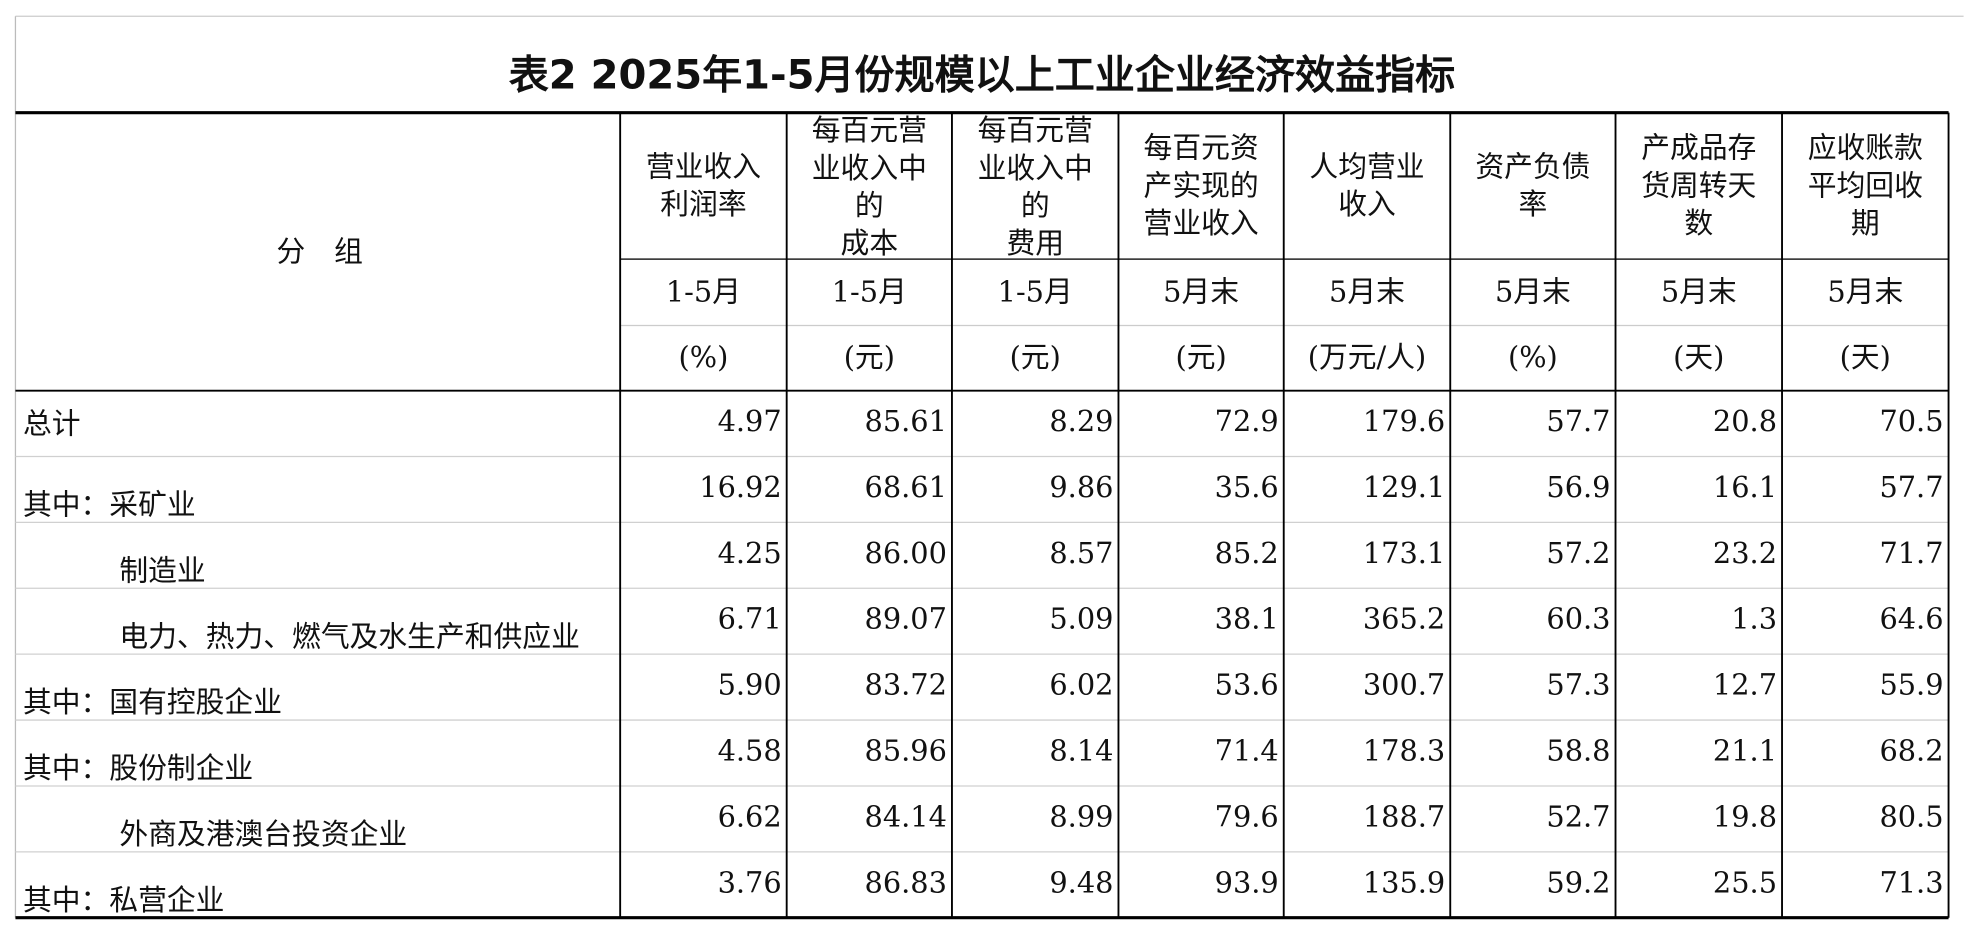  Describe the element at coordinates (1578, 882) in the screenshot. I see `cell-value: 59.2` at that location.